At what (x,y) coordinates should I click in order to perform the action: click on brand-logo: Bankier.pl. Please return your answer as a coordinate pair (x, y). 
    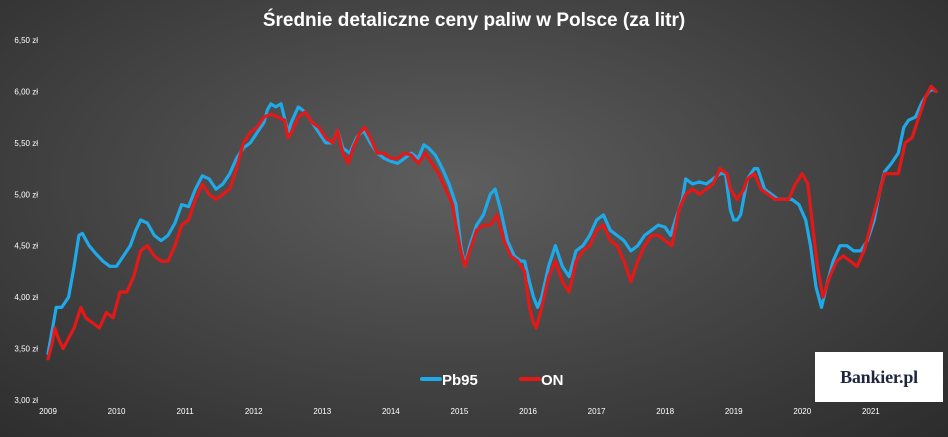
    Looking at the image, I should click on (879, 376).